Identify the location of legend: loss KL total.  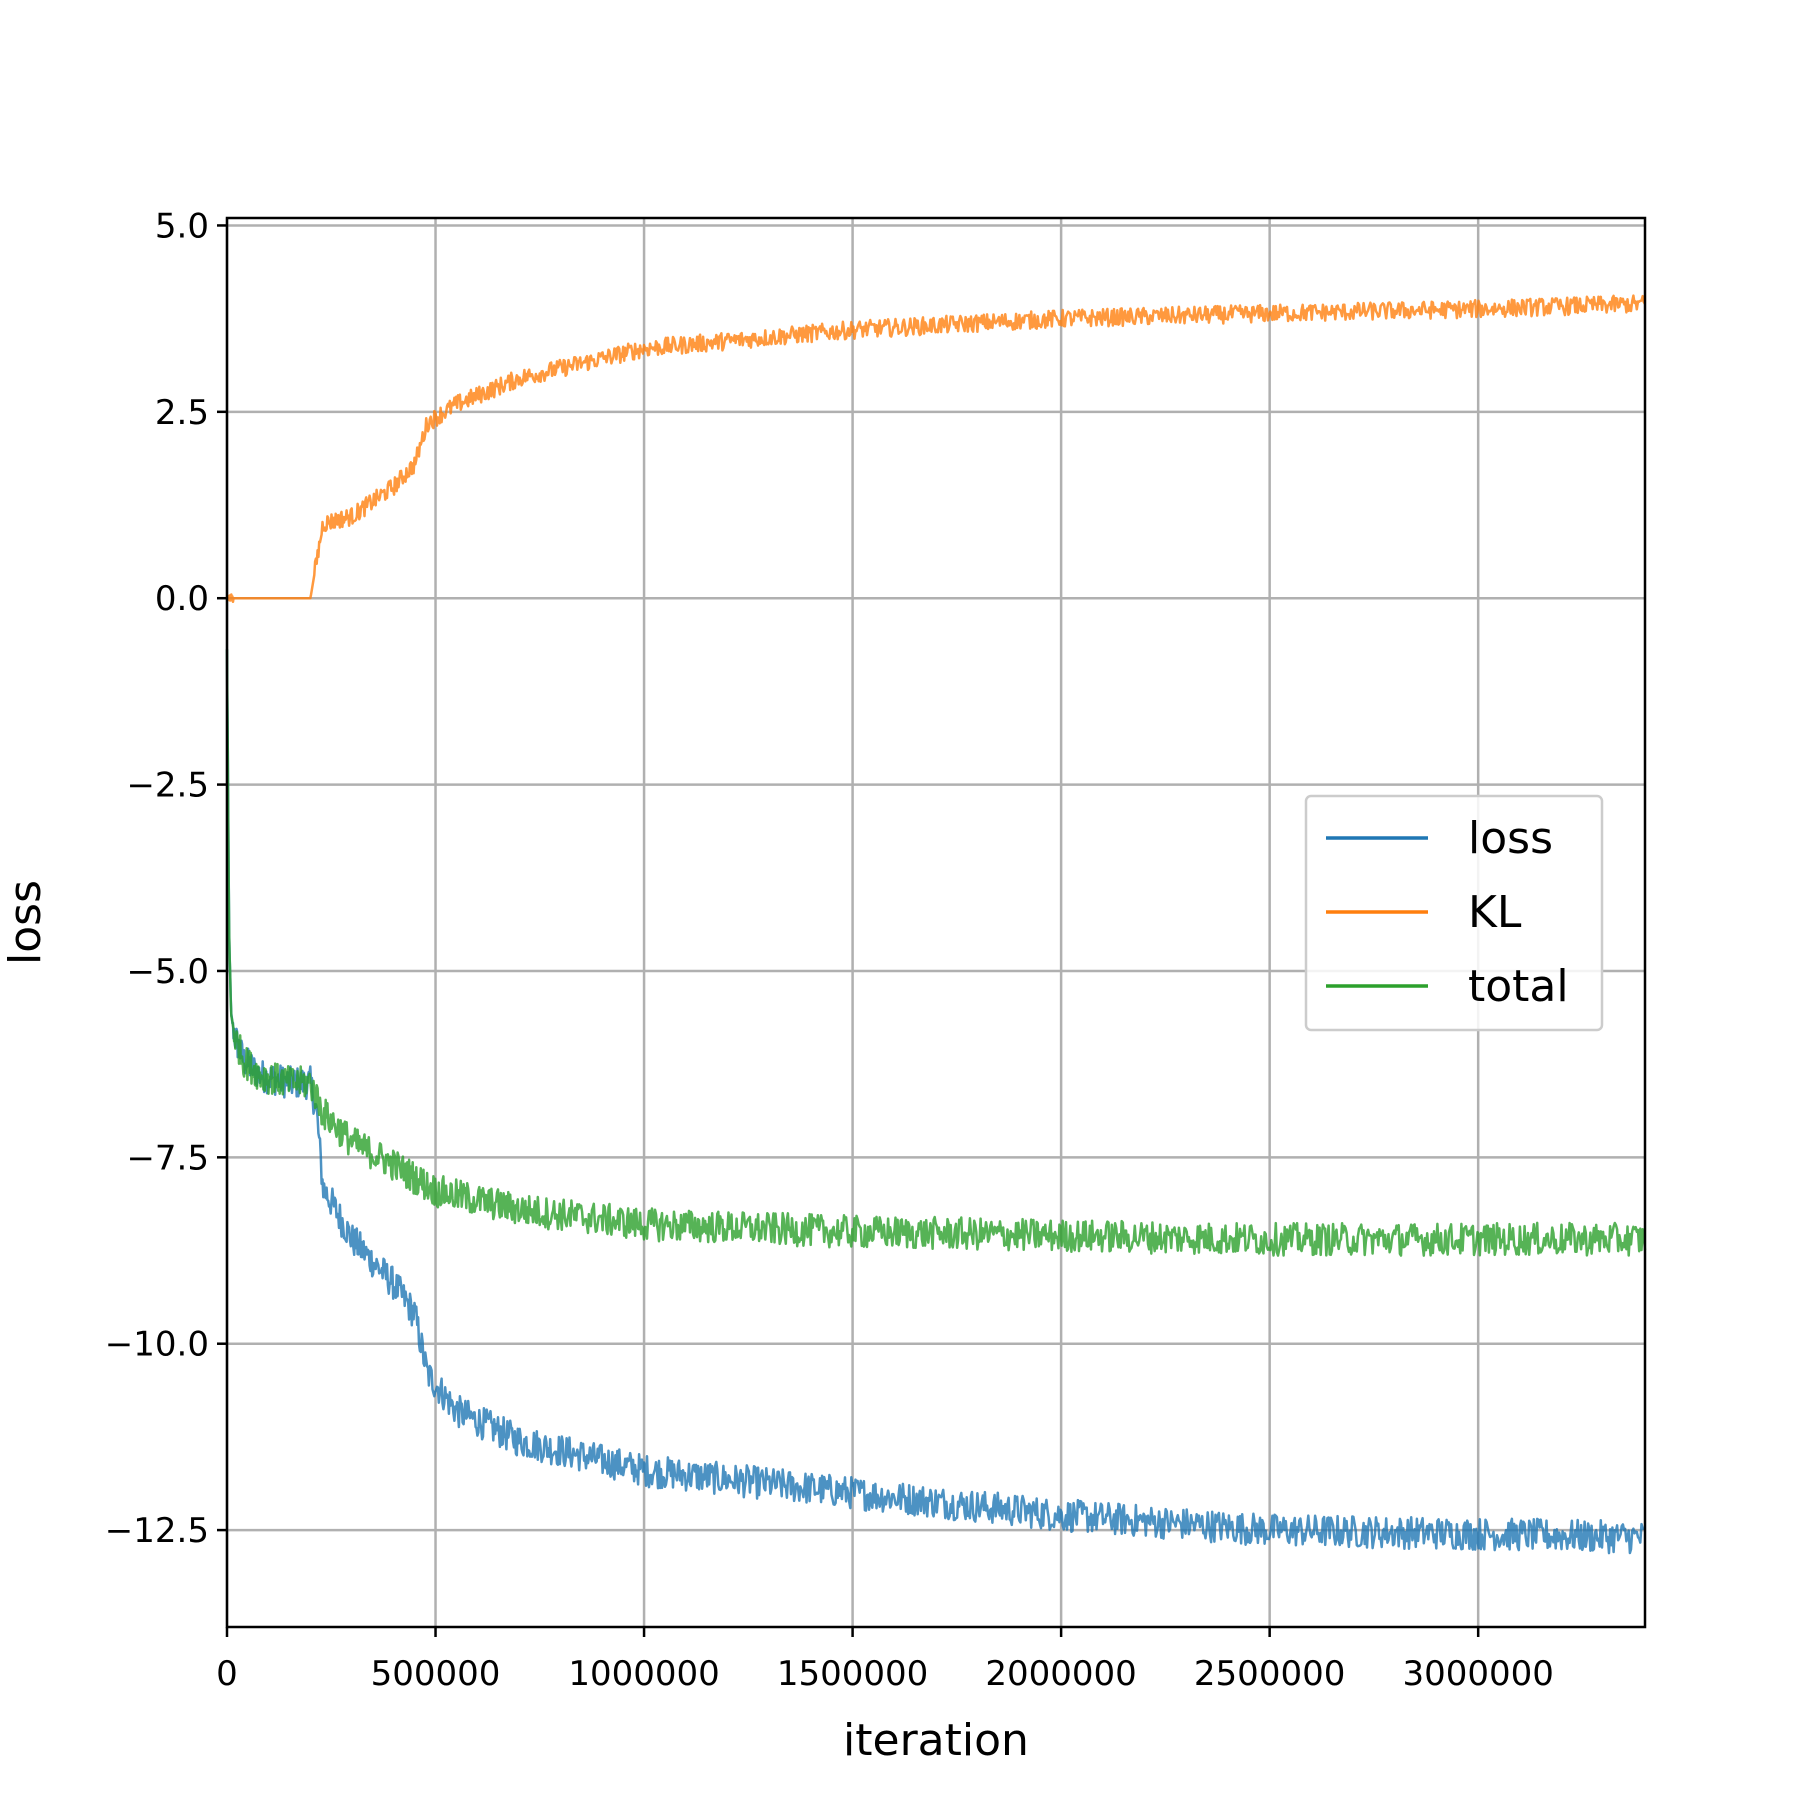
(1454, 913).